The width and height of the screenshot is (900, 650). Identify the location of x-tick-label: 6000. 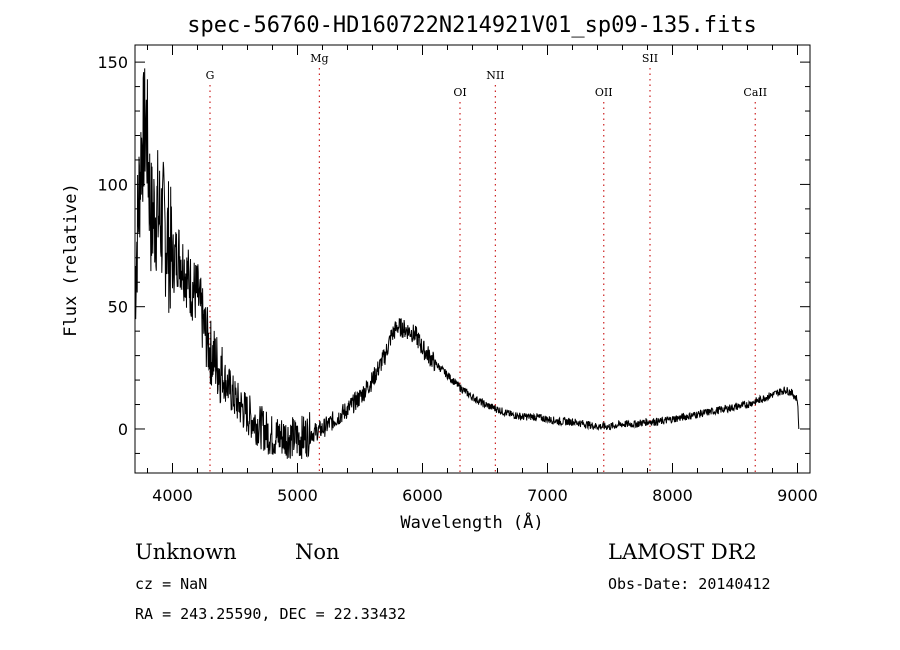
(422, 495).